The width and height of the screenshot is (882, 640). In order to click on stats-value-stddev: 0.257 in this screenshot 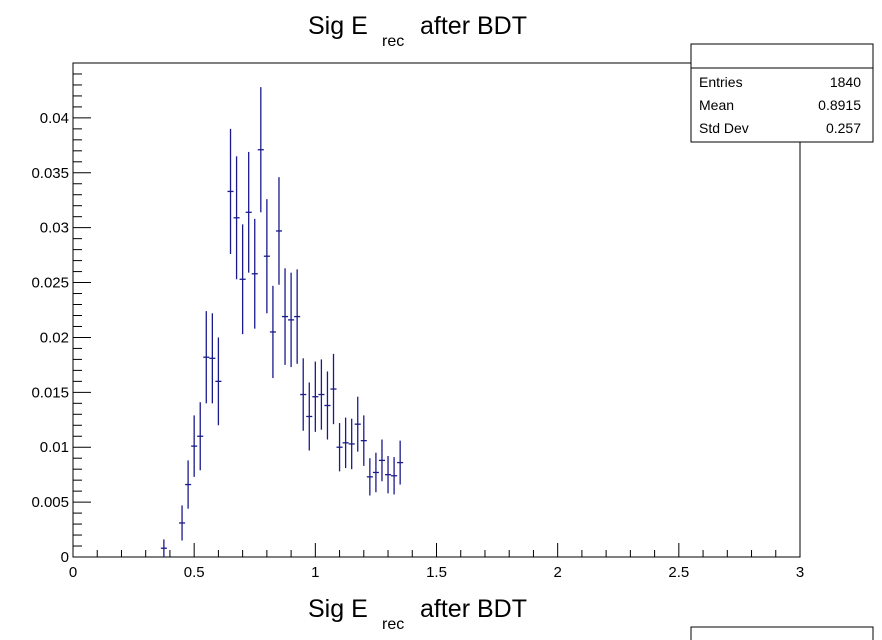, I will do `click(843, 128)`.